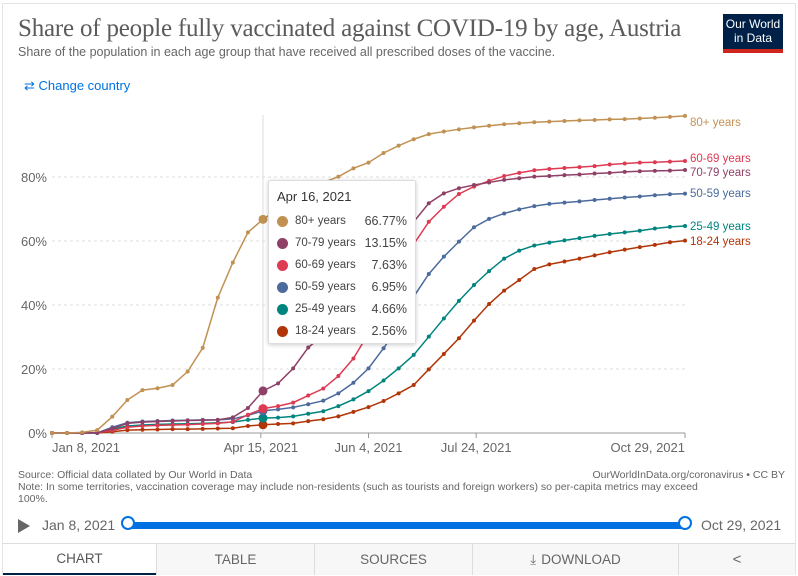 Image resolution: width=798 pixels, height=576 pixels. Describe the element at coordinates (720, 173) in the screenshot. I see `series-label: 70-79 years` at that location.